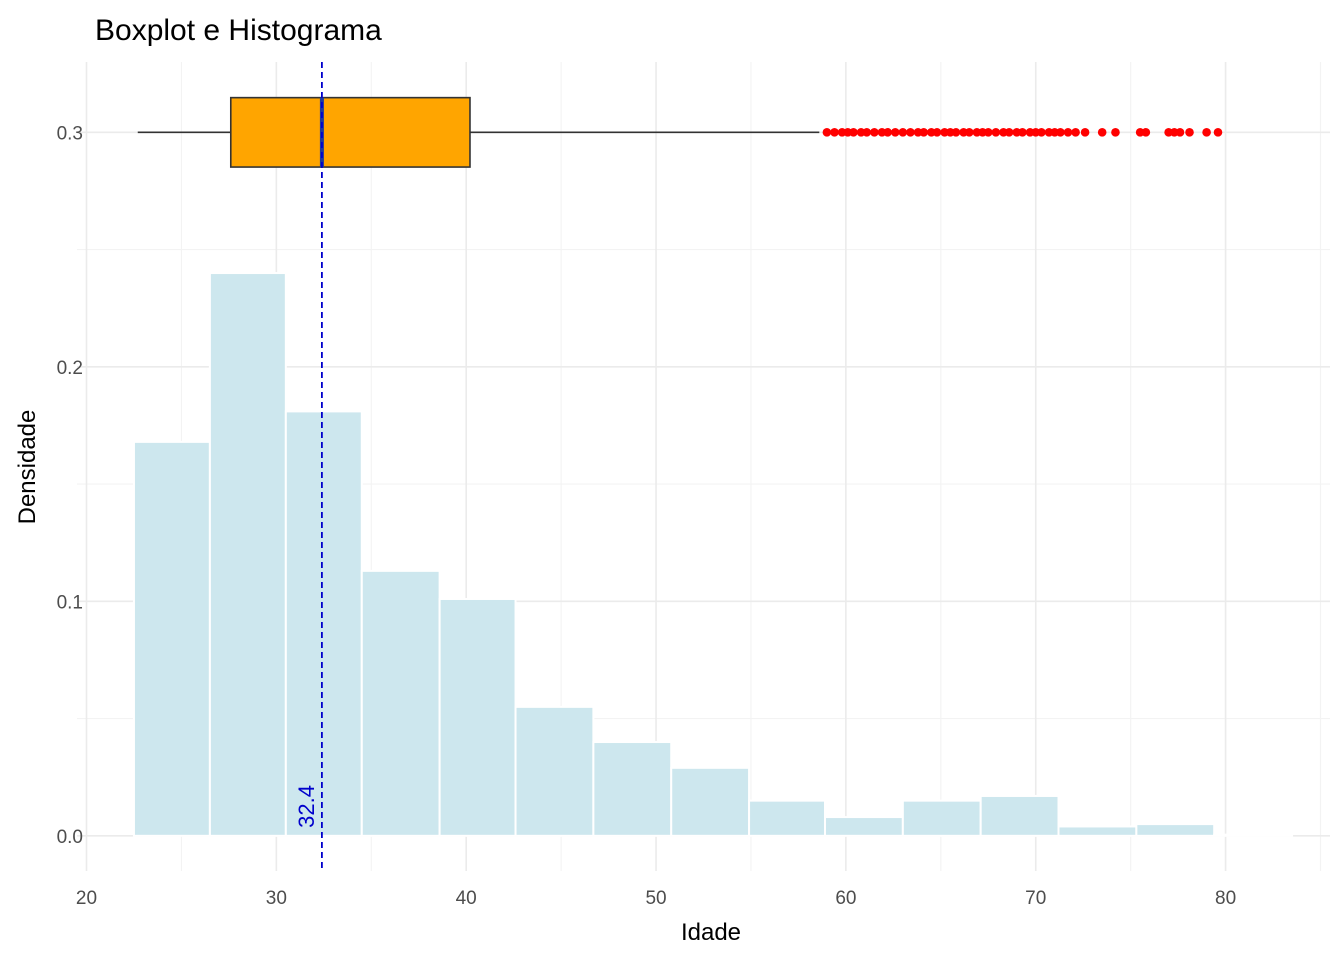  I want to click on box-iqr, so click(350, 132).